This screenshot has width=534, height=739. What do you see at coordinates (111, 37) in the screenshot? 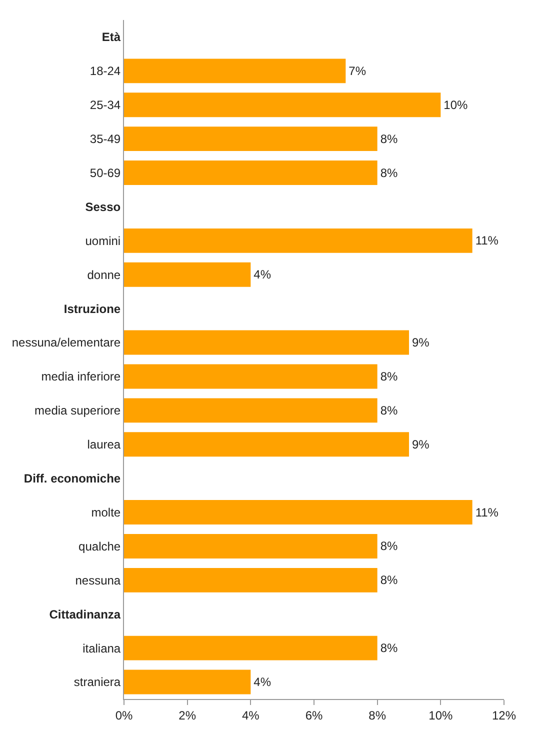
I see `y-tick-label: Età` at bounding box center [111, 37].